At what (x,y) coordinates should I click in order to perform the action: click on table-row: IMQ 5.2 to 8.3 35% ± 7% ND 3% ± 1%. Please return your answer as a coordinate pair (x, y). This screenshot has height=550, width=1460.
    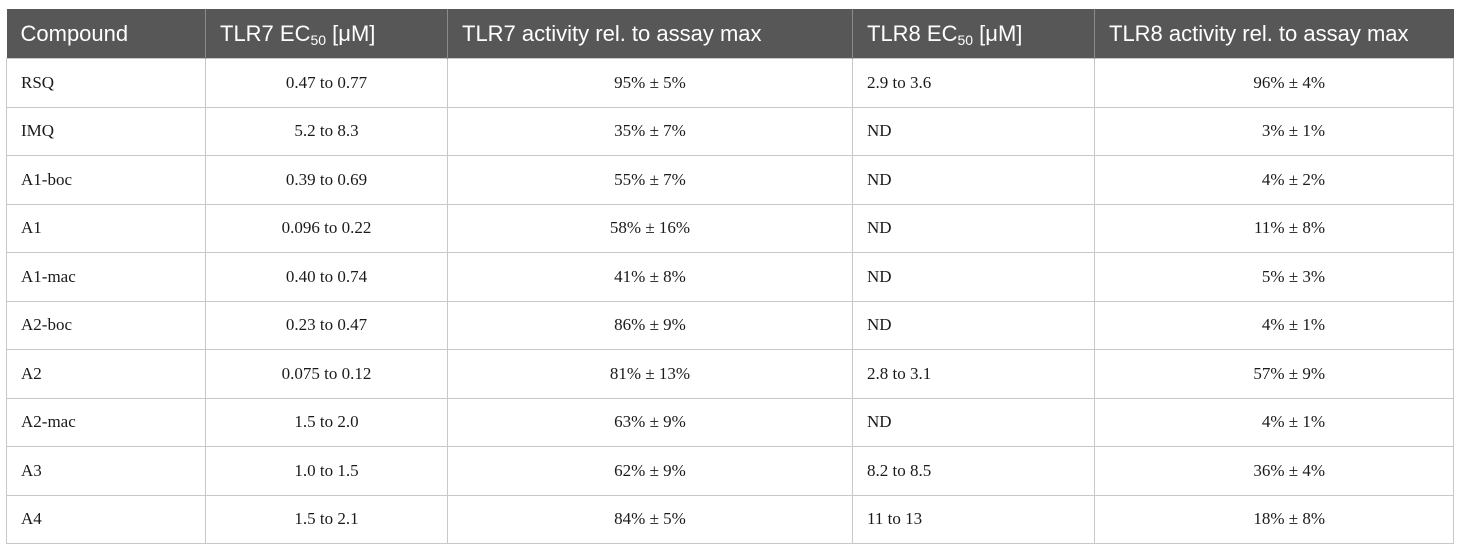
    Looking at the image, I should click on (730, 131).